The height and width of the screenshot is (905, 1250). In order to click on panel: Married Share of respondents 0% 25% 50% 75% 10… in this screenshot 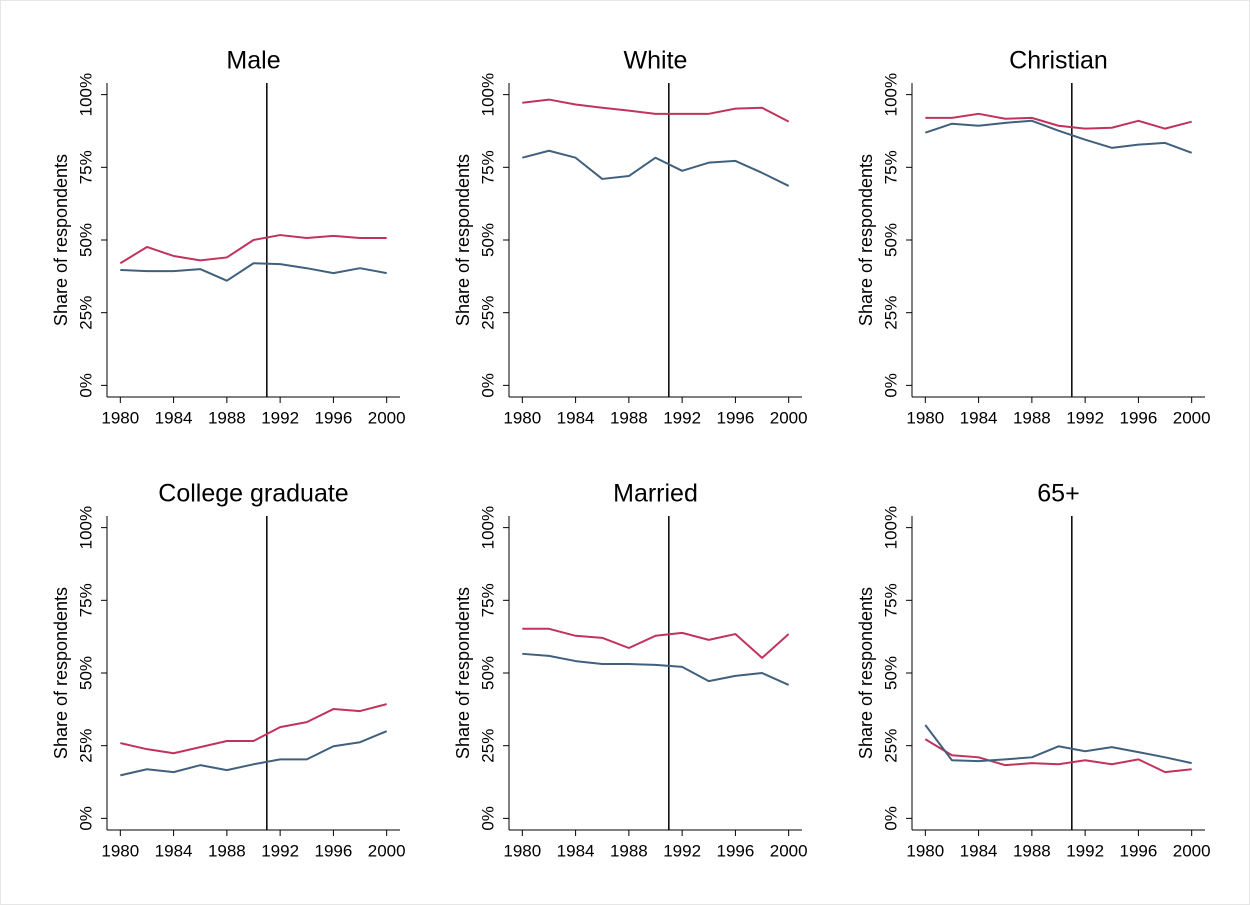, I will do `click(630, 670)`.